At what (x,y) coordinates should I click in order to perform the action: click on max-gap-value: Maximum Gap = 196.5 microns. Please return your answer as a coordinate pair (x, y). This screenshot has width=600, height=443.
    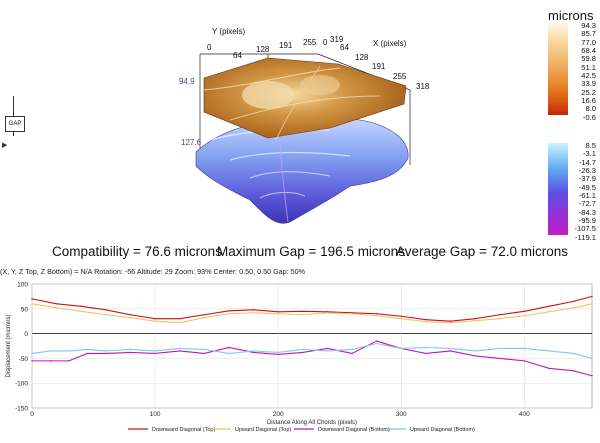
    Looking at the image, I should click on (311, 251).